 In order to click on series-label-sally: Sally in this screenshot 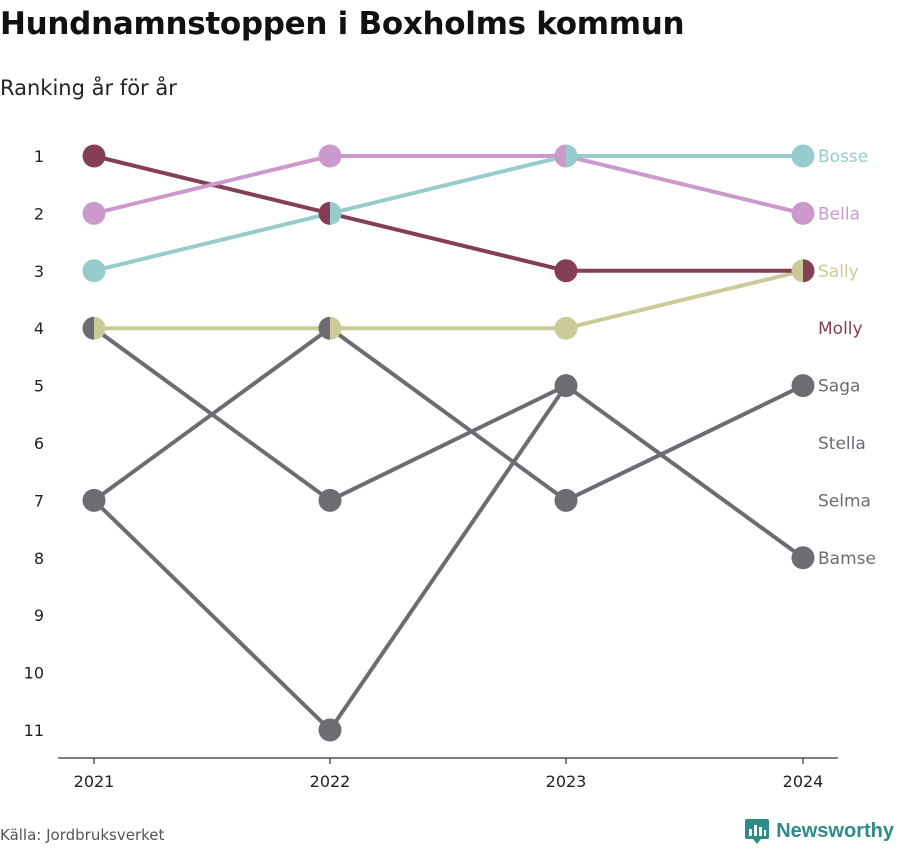, I will do `click(838, 272)`.